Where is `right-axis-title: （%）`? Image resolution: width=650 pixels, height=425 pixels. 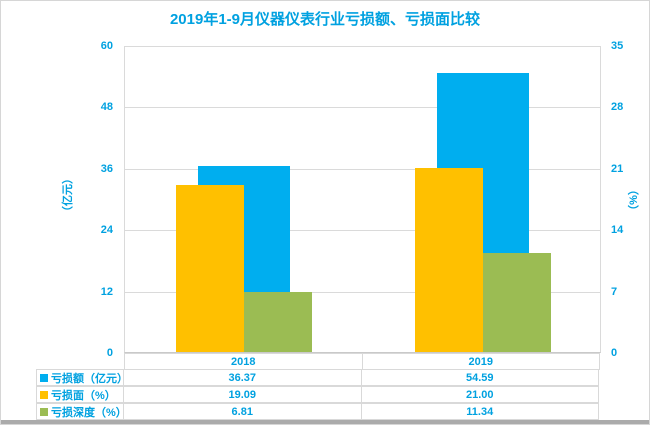
right-axis-title: （%） is located at coordinates (634, 200).